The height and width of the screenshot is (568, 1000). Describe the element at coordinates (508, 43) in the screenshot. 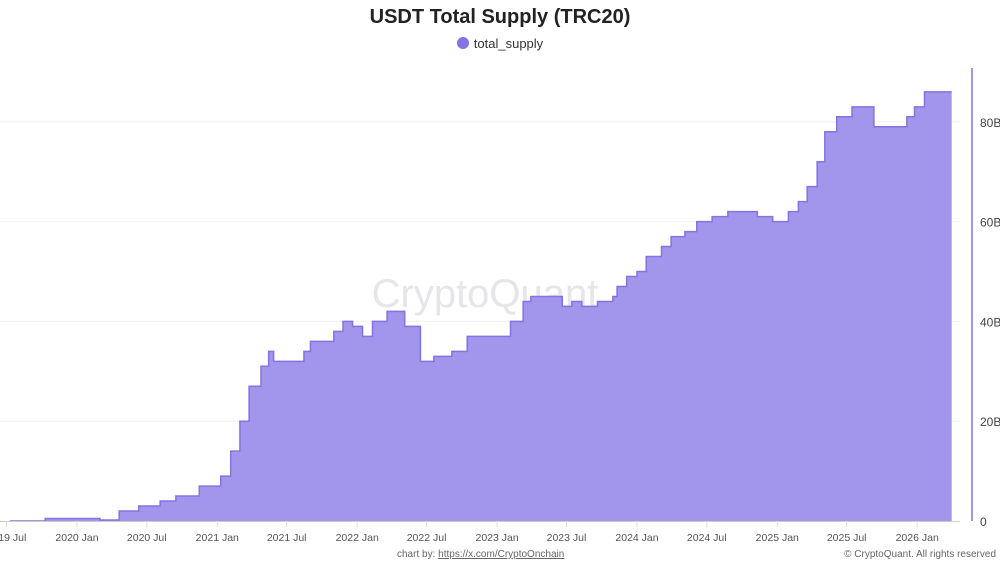

I see `legend-label: total_supply` at that location.